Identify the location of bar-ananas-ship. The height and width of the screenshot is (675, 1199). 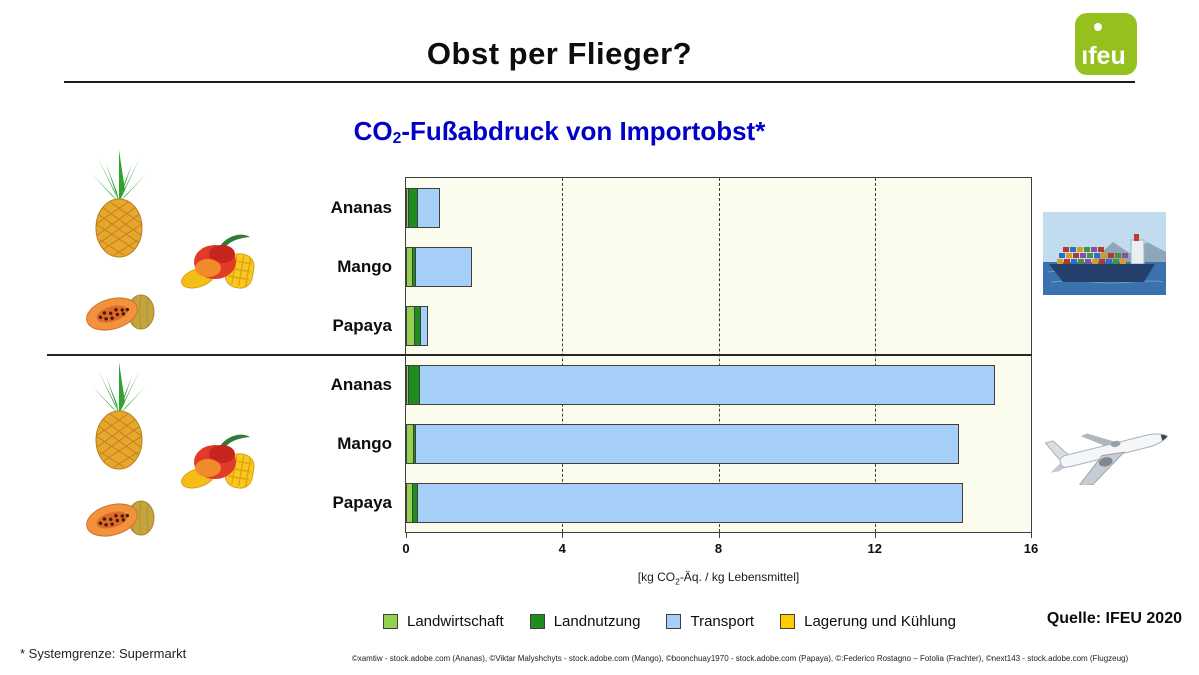
(423, 207).